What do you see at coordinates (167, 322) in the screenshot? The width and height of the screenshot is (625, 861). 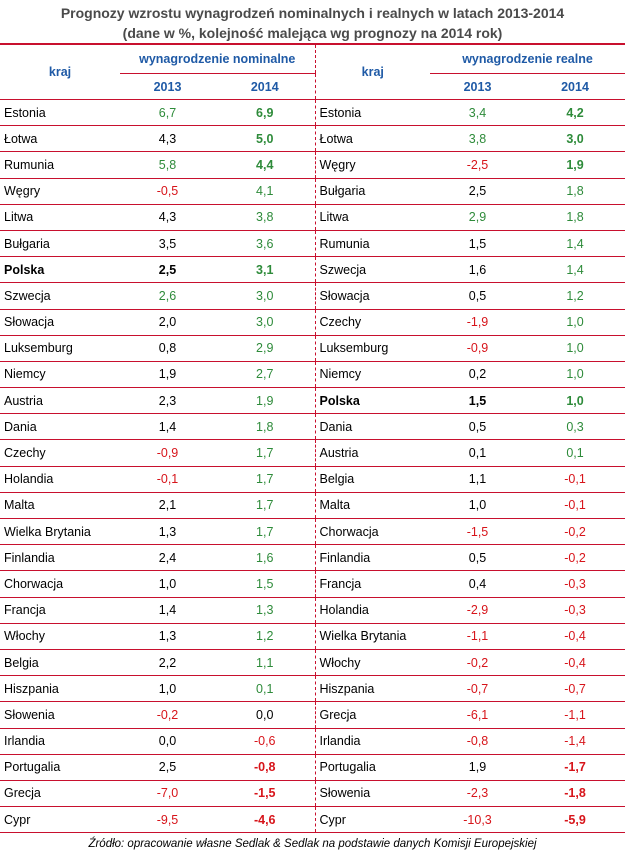 I see `nominal-2013-value: 2,0` at bounding box center [167, 322].